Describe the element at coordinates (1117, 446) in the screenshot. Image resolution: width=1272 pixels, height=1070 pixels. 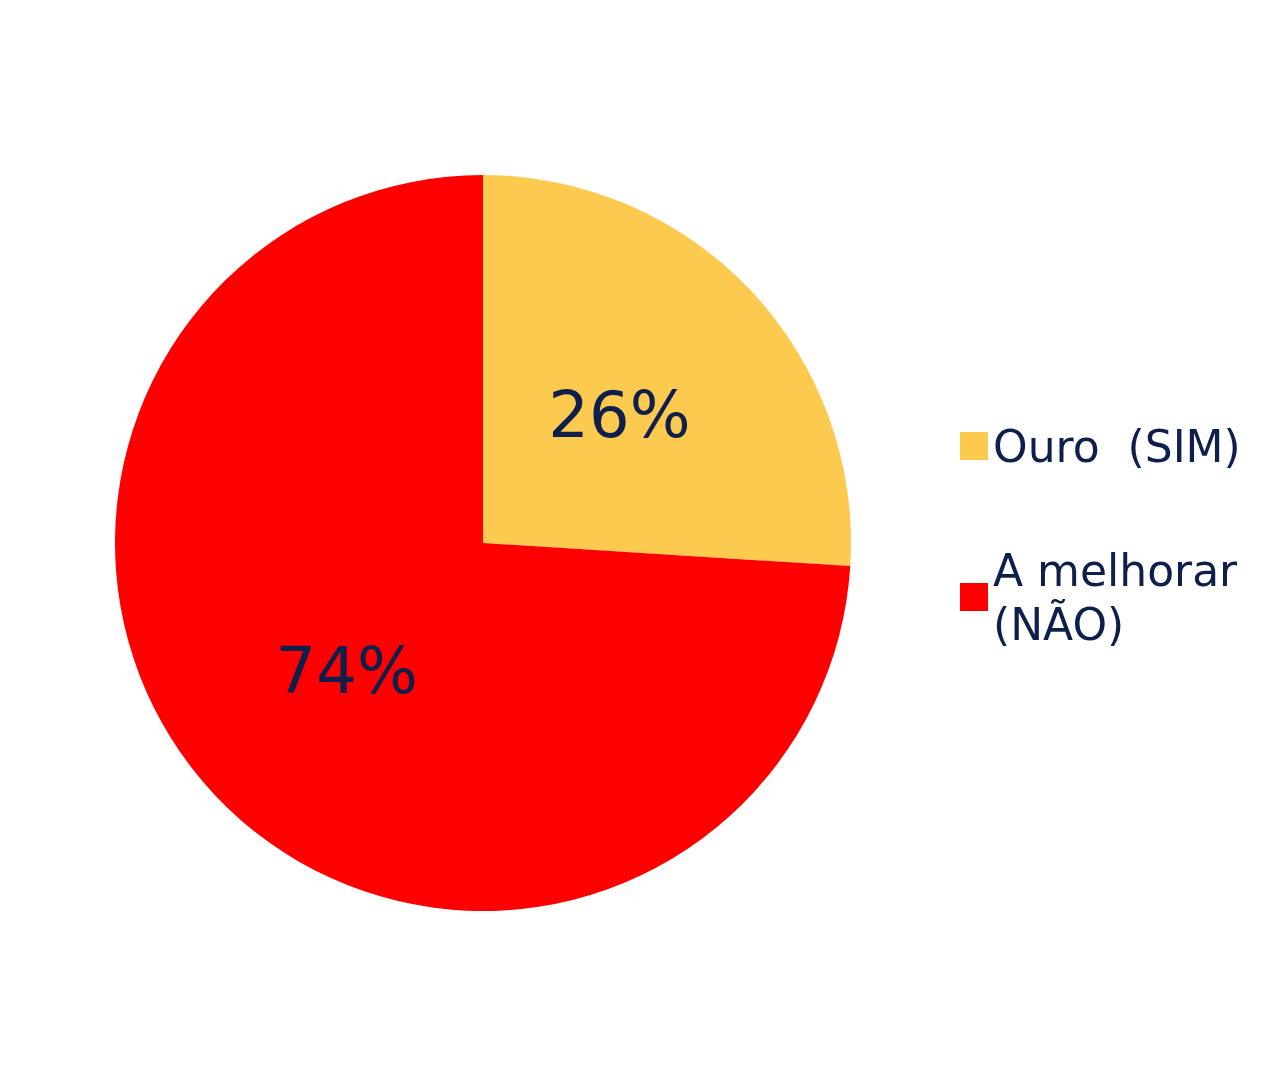
I see `legend-label: Ouro (SIM)` at that location.